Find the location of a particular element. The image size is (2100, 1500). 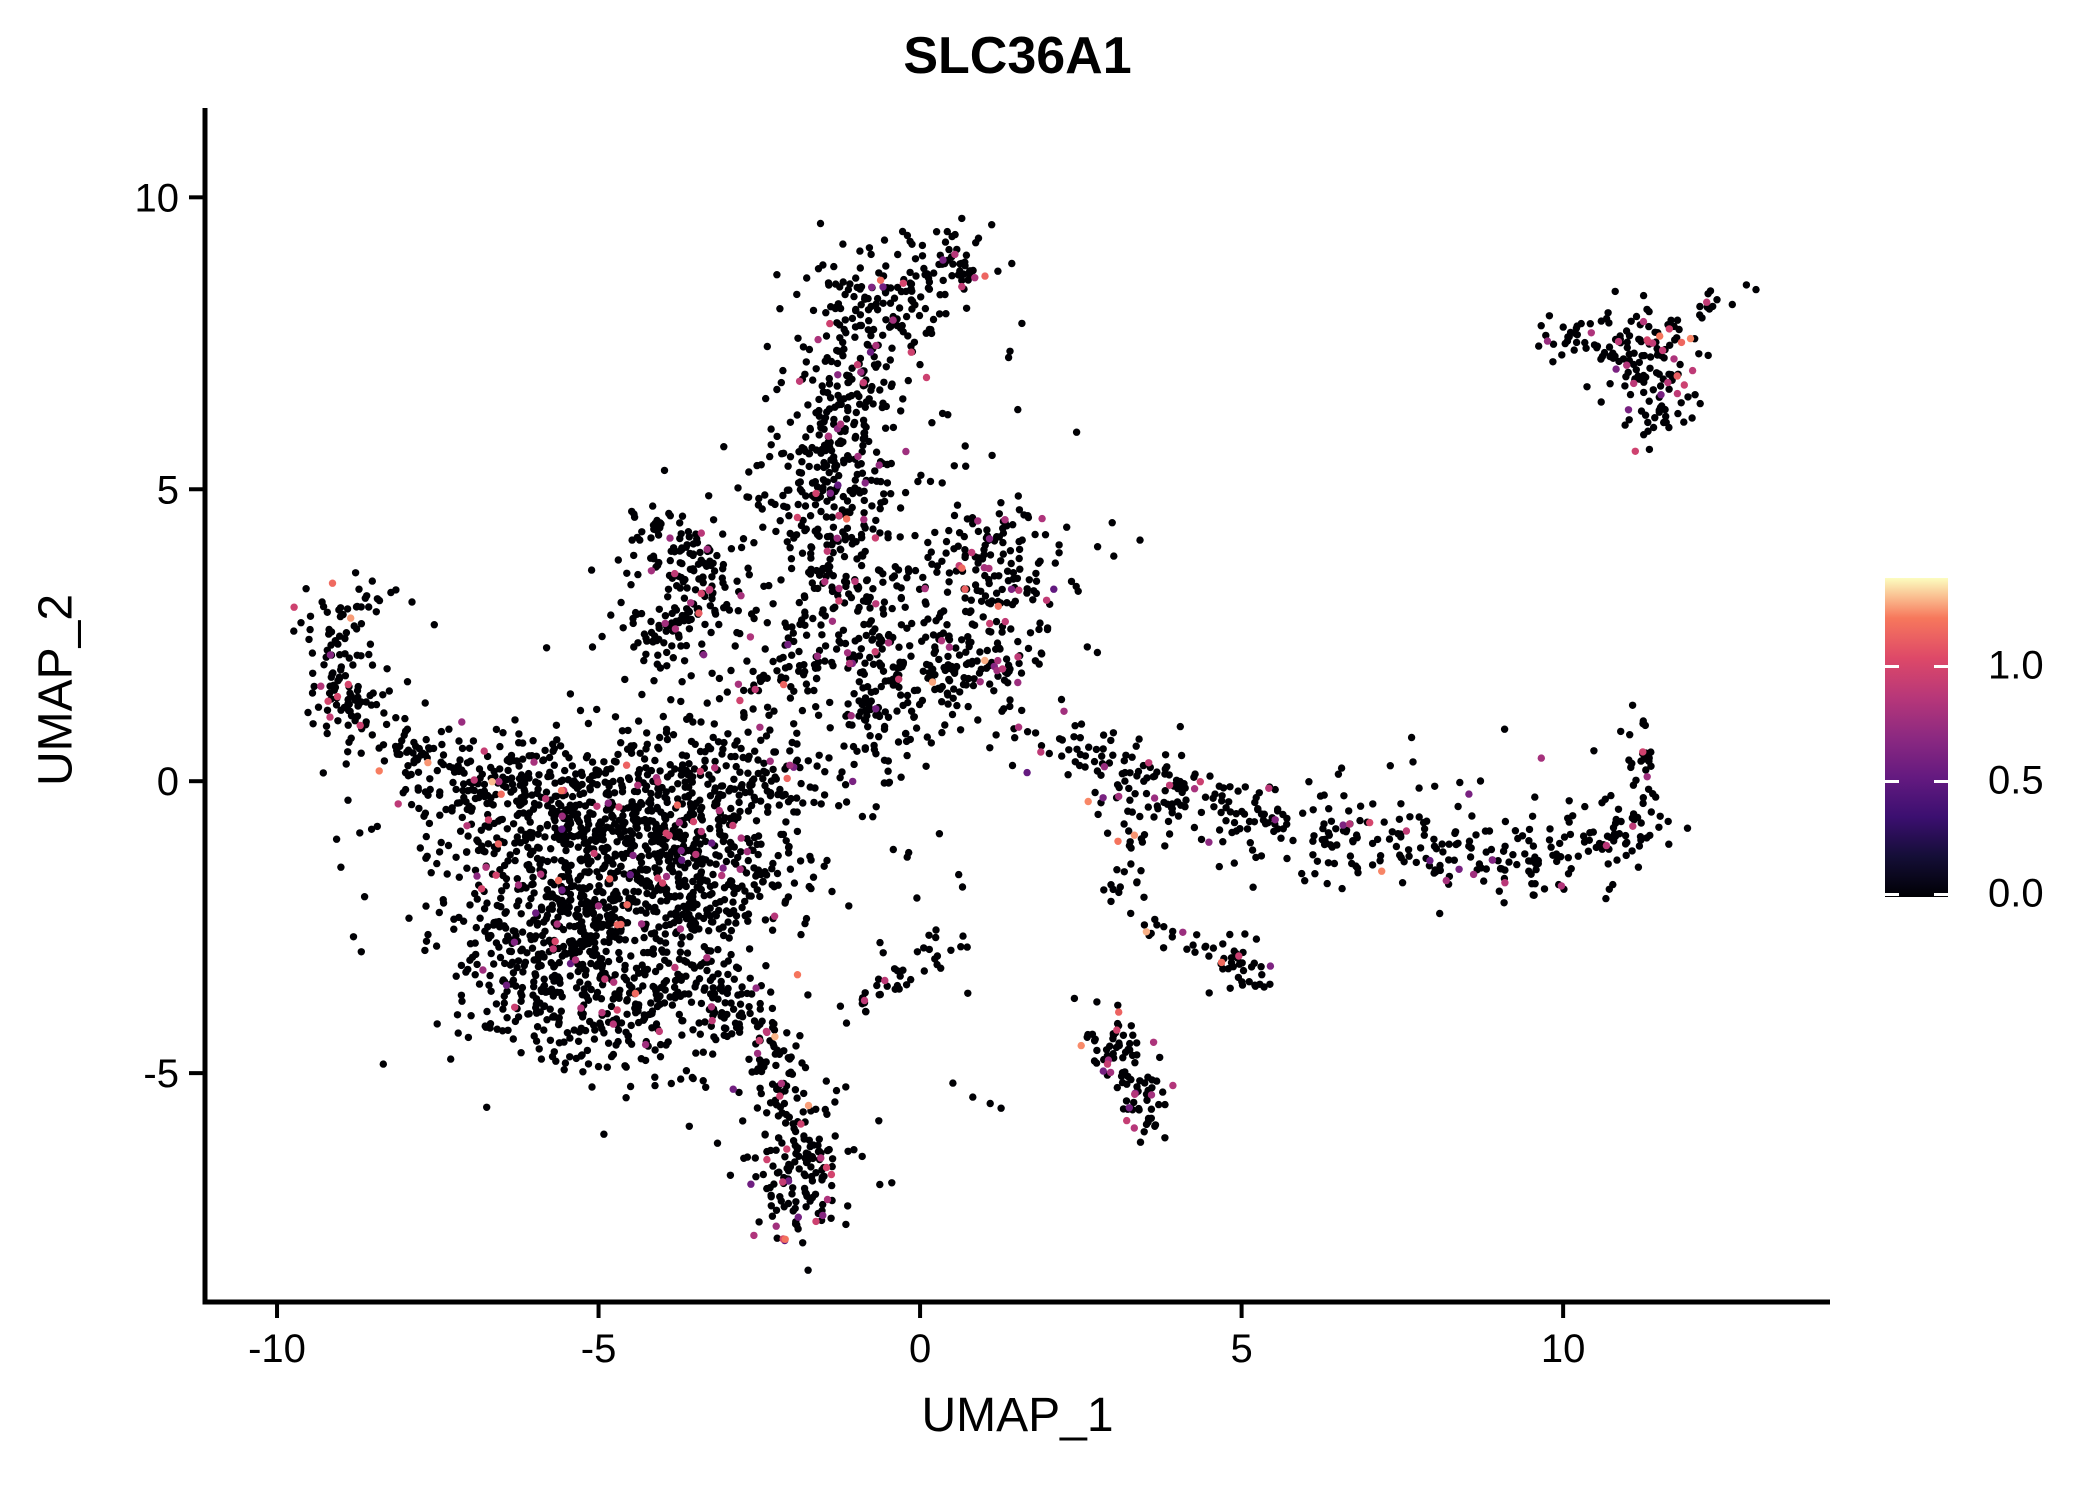

colorbar-tick-label: 0.5 is located at coordinates (2016, 780).